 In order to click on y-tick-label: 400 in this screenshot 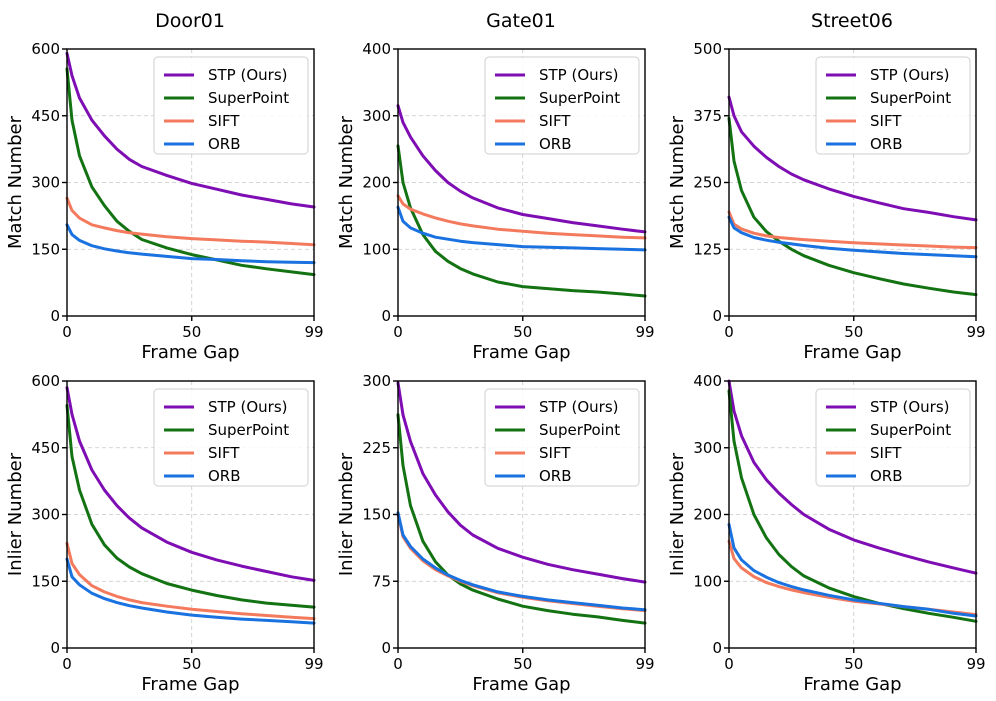, I will do `click(376, 49)`.